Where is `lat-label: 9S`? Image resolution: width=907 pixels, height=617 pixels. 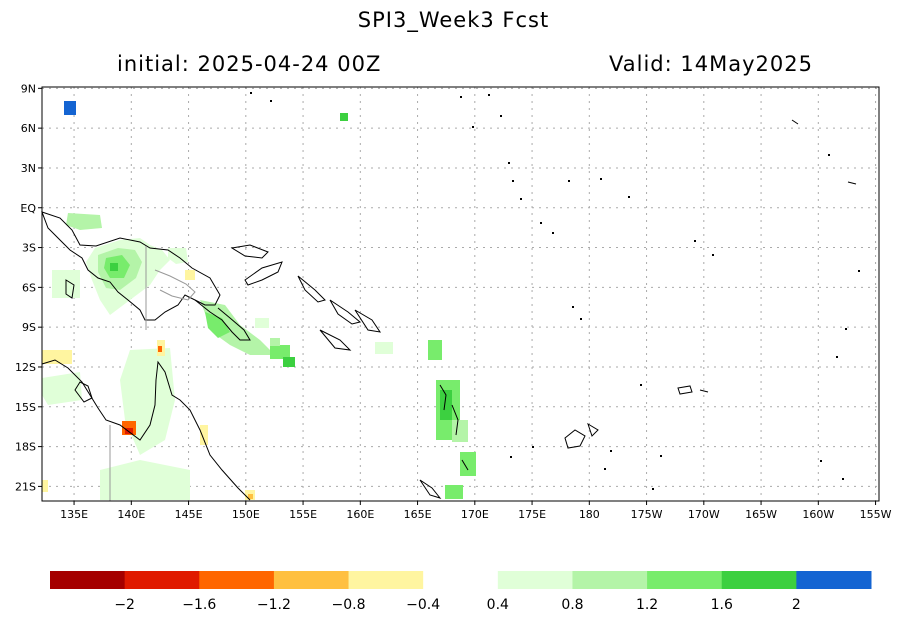 lat-label: 9S is located at coordinates (29, 327).